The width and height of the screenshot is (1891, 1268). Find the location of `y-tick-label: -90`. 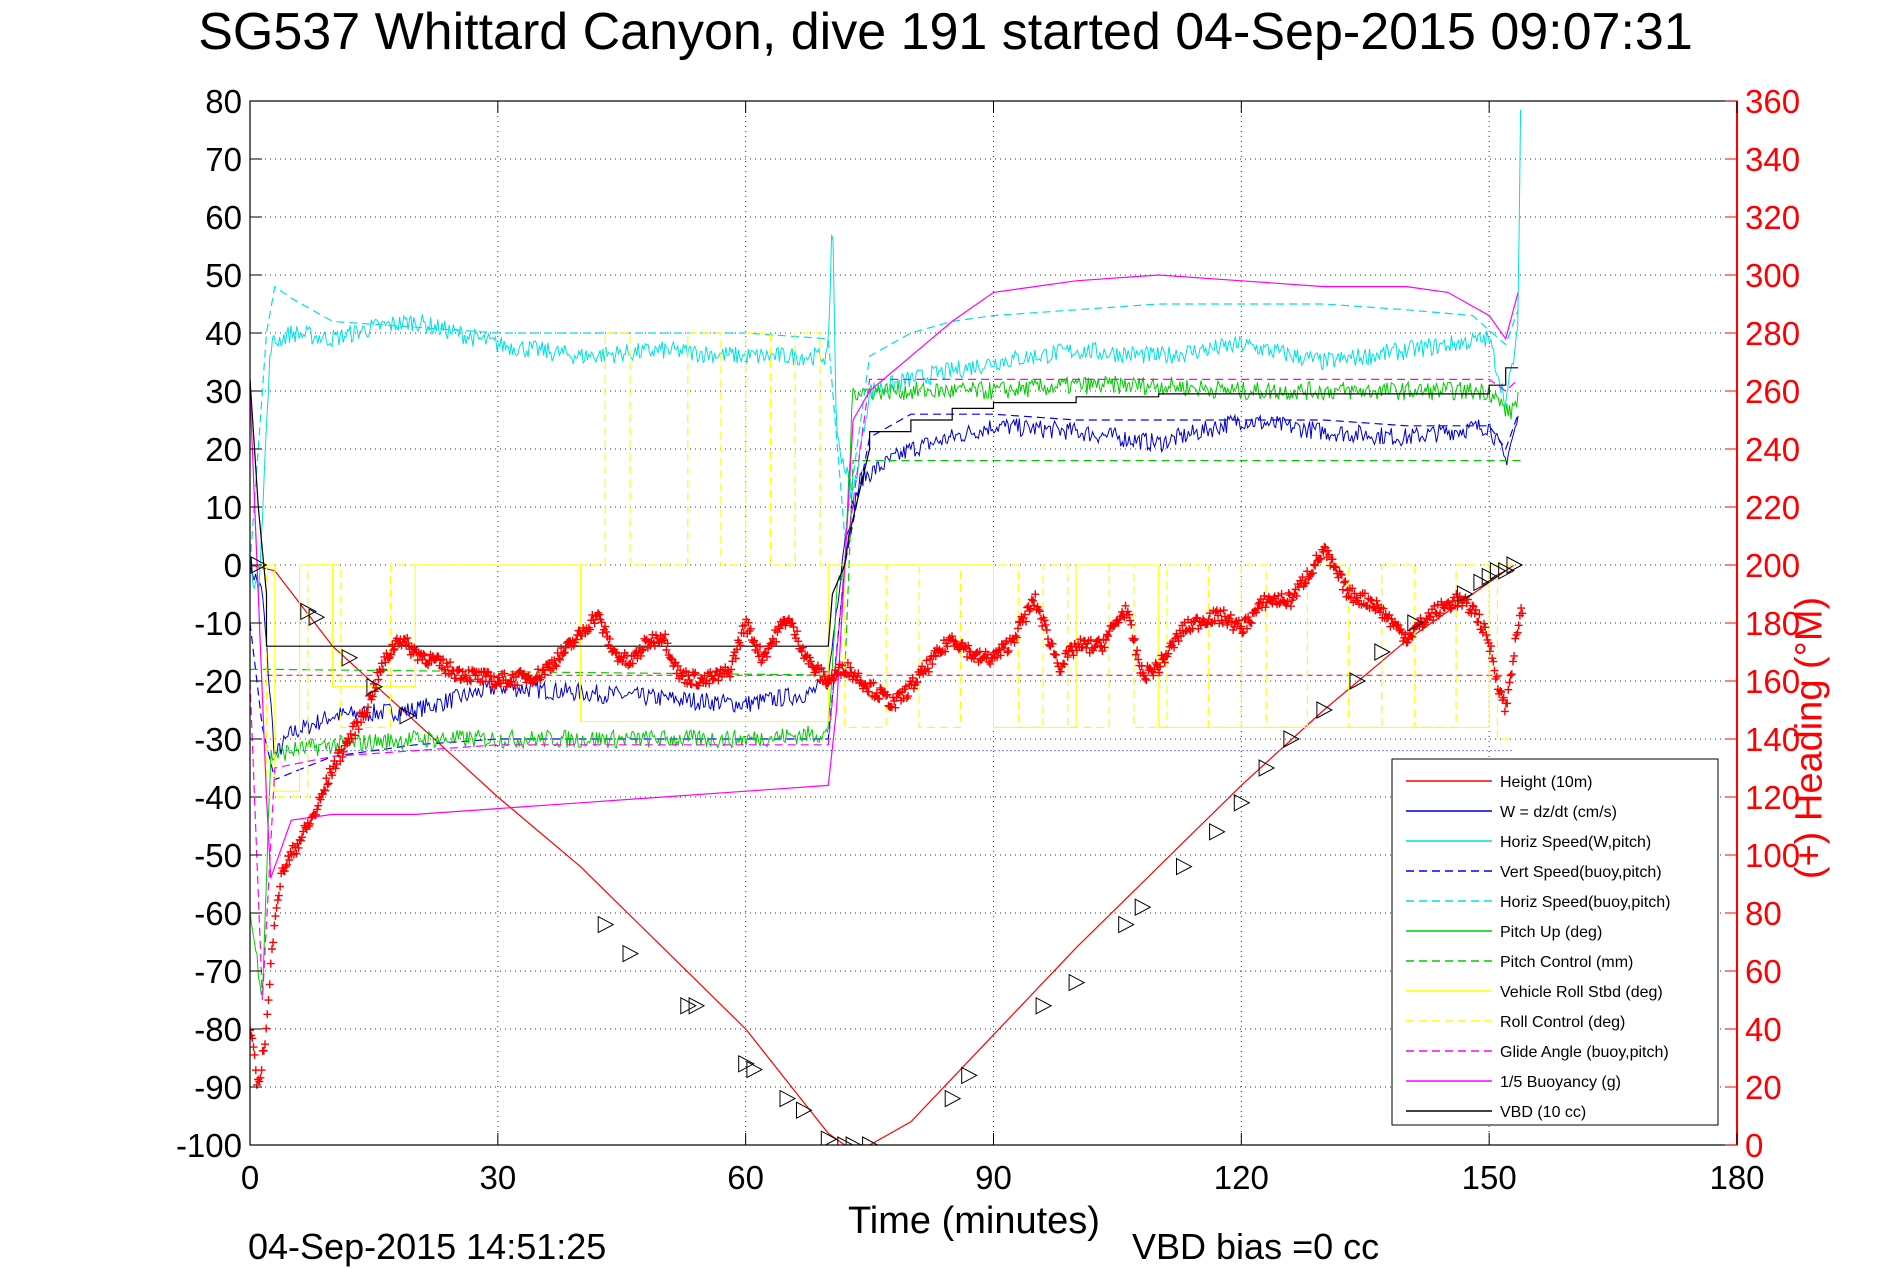

y-tick-label: -90 is located at coordinates (218, 1087).